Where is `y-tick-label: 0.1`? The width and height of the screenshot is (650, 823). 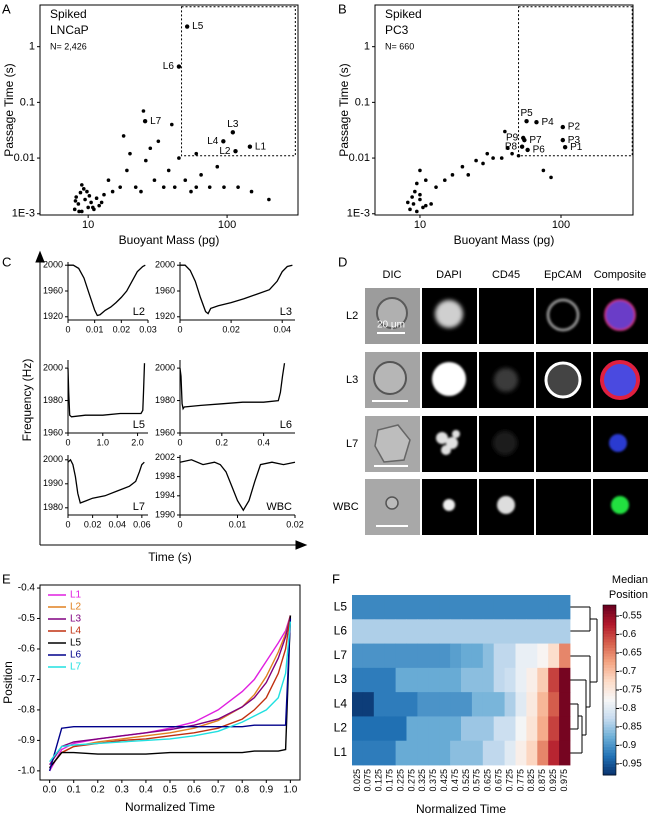 y-tick-label: 0.1 is located at coordinates (362, 102).